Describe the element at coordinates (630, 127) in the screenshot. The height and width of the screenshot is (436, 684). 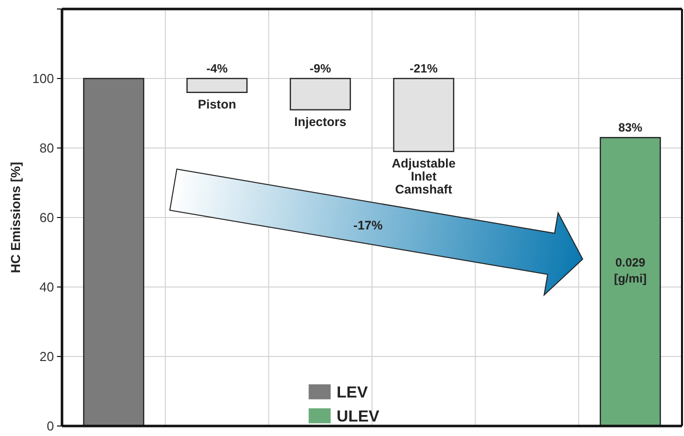
I see `data-label: 83%` at that location.